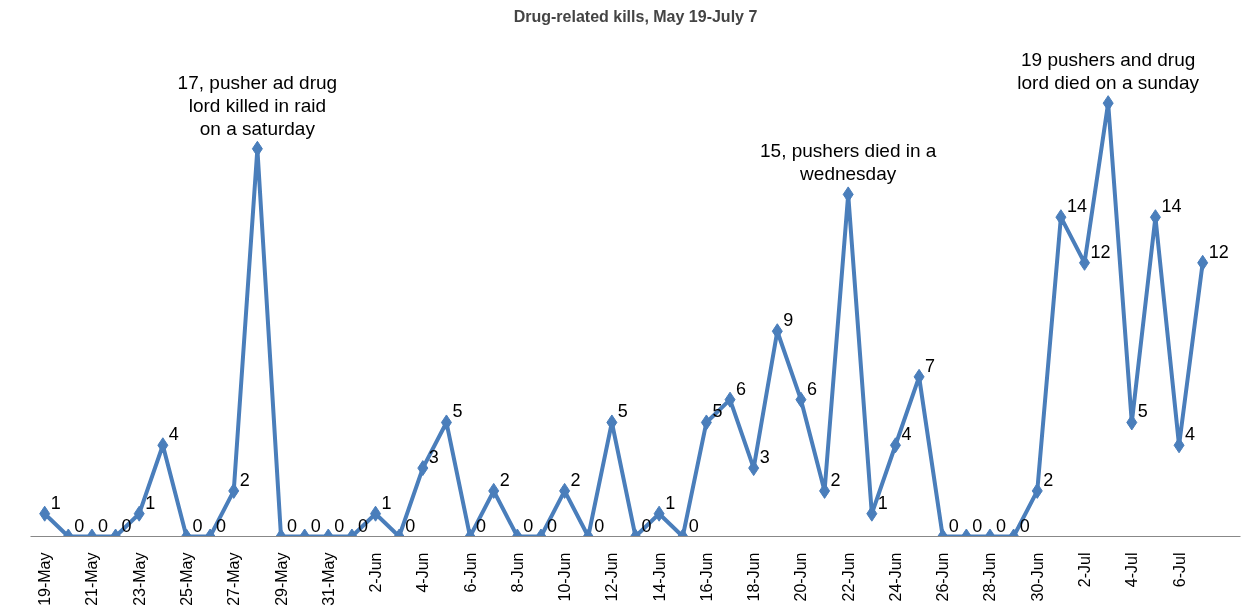  I want to click on data-label: 7, so click(930, 365).